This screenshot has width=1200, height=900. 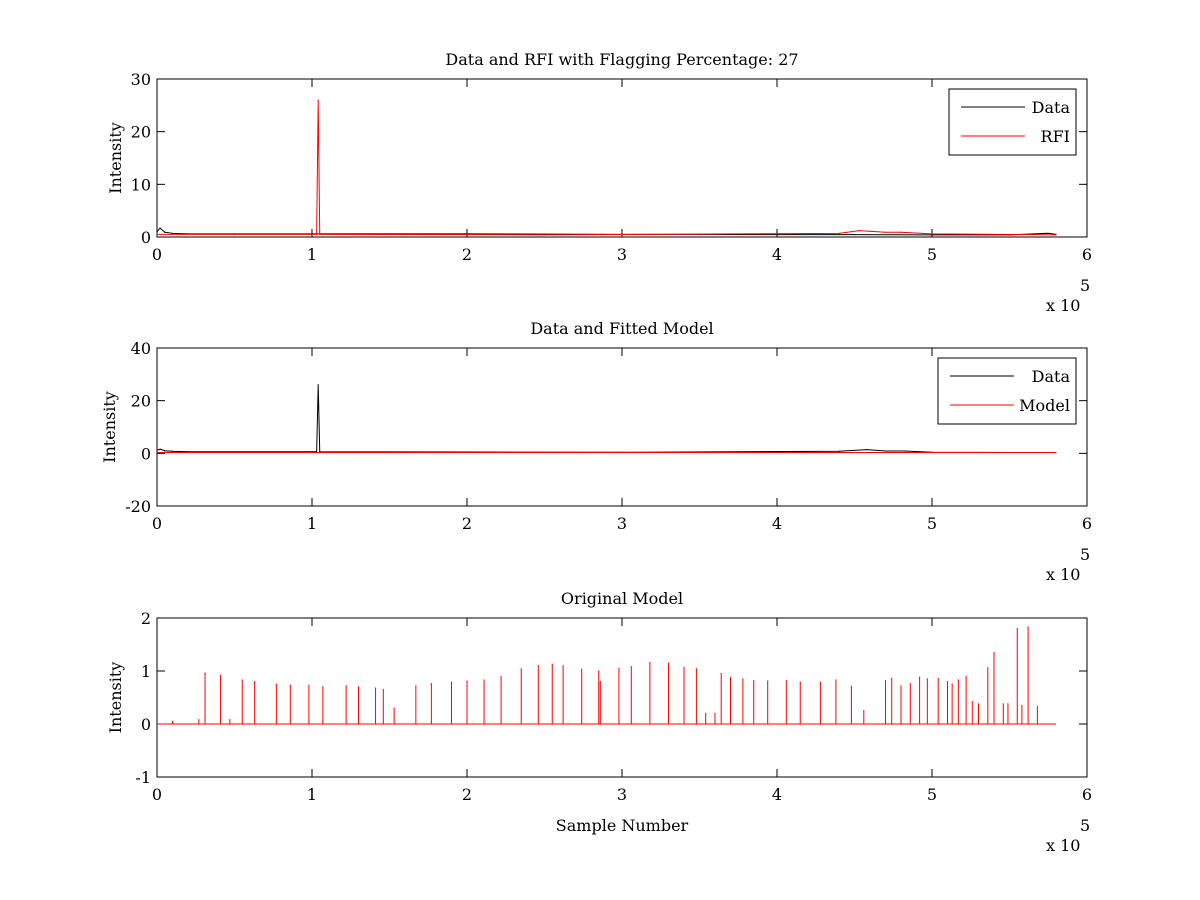 What do you see at coordinates (146, 618) in the screenshot?
I see `y-tick-label: 2` at bounding box center [146, 618].